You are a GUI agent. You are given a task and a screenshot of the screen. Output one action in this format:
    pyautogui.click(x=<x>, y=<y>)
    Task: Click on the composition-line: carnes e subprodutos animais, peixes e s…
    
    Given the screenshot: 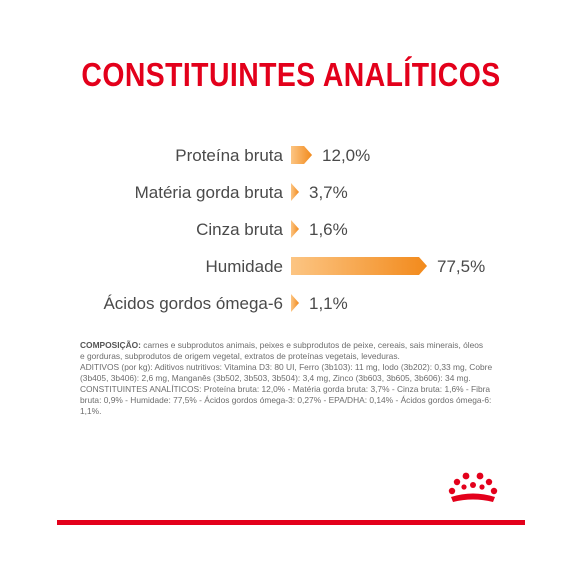 What is the action you would take?
    pyautogui.click(x=312, y=345)
    